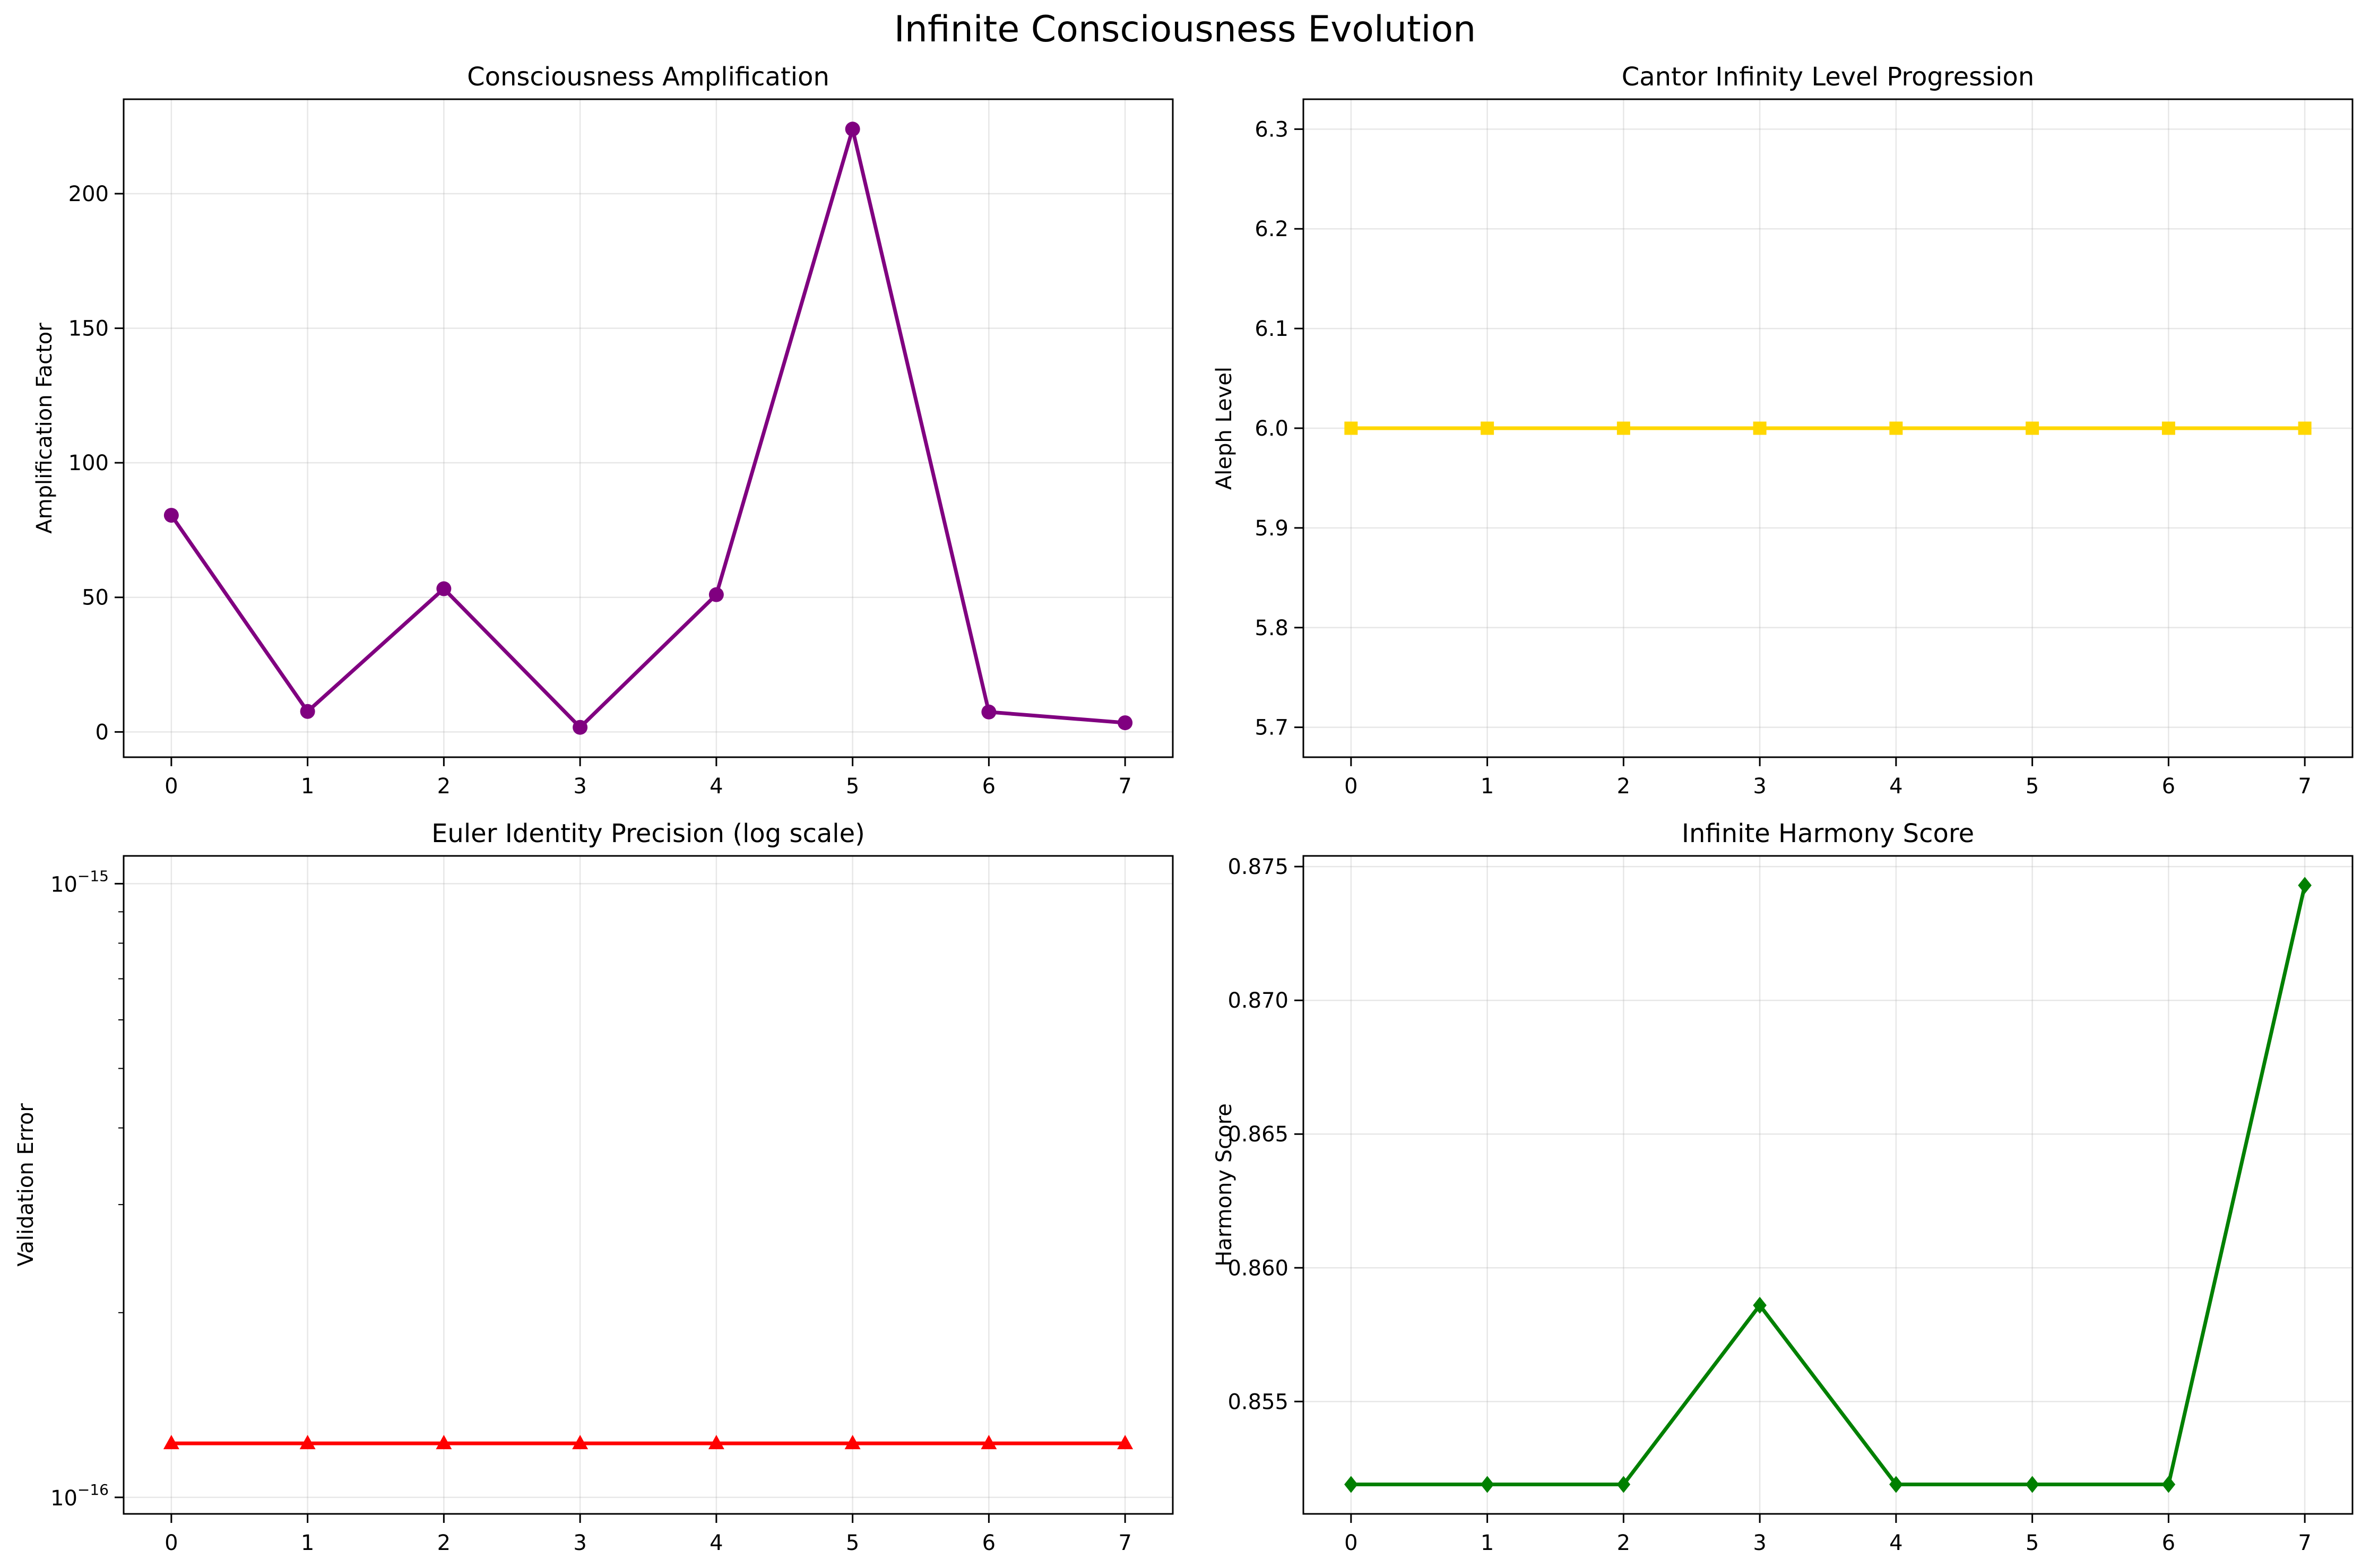  Describe the element at coordinates (1828, 833) in the screenshot. I see `chart-title-harmony-score: Infinite Harmony Score` at that location.